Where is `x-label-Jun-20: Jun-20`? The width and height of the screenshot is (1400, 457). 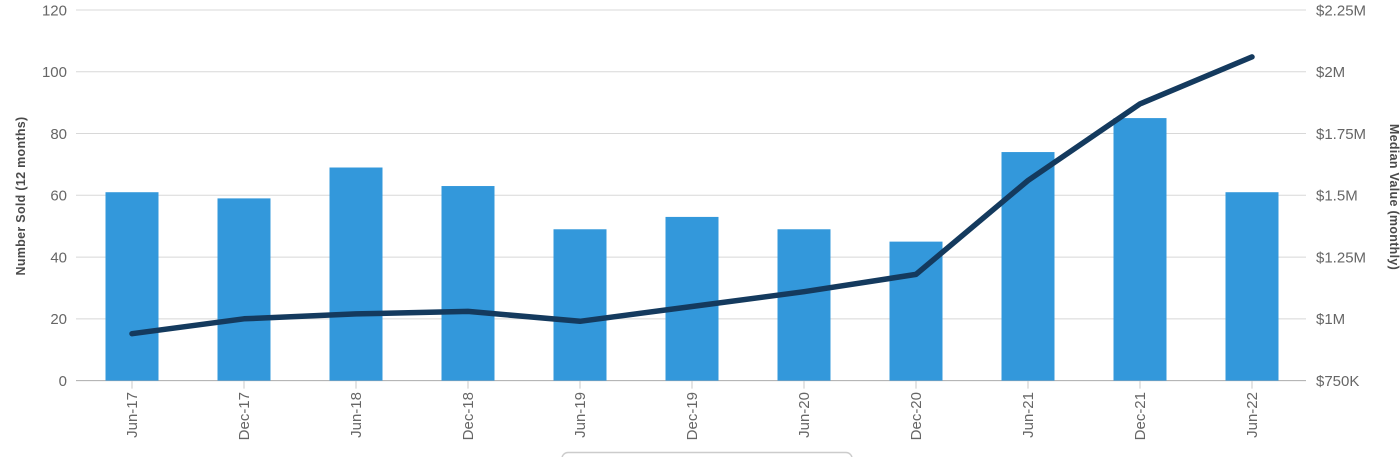
x-label-Jun-20: Jun-20 is located at coordinates (804, 415).